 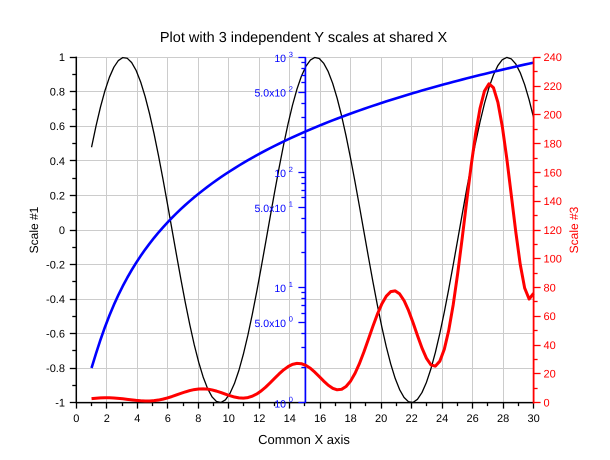 I want to click on svg-text: 220, so click(x=553, y=87).